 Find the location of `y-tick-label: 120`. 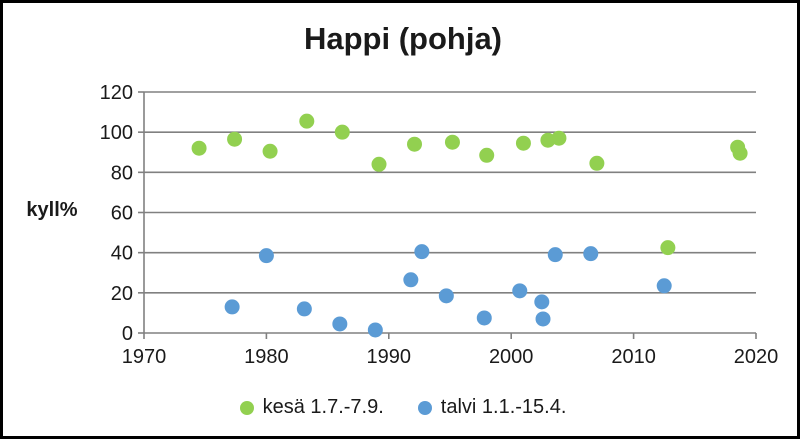

y-tick-label: 120 is located at coordinates (116, 93).